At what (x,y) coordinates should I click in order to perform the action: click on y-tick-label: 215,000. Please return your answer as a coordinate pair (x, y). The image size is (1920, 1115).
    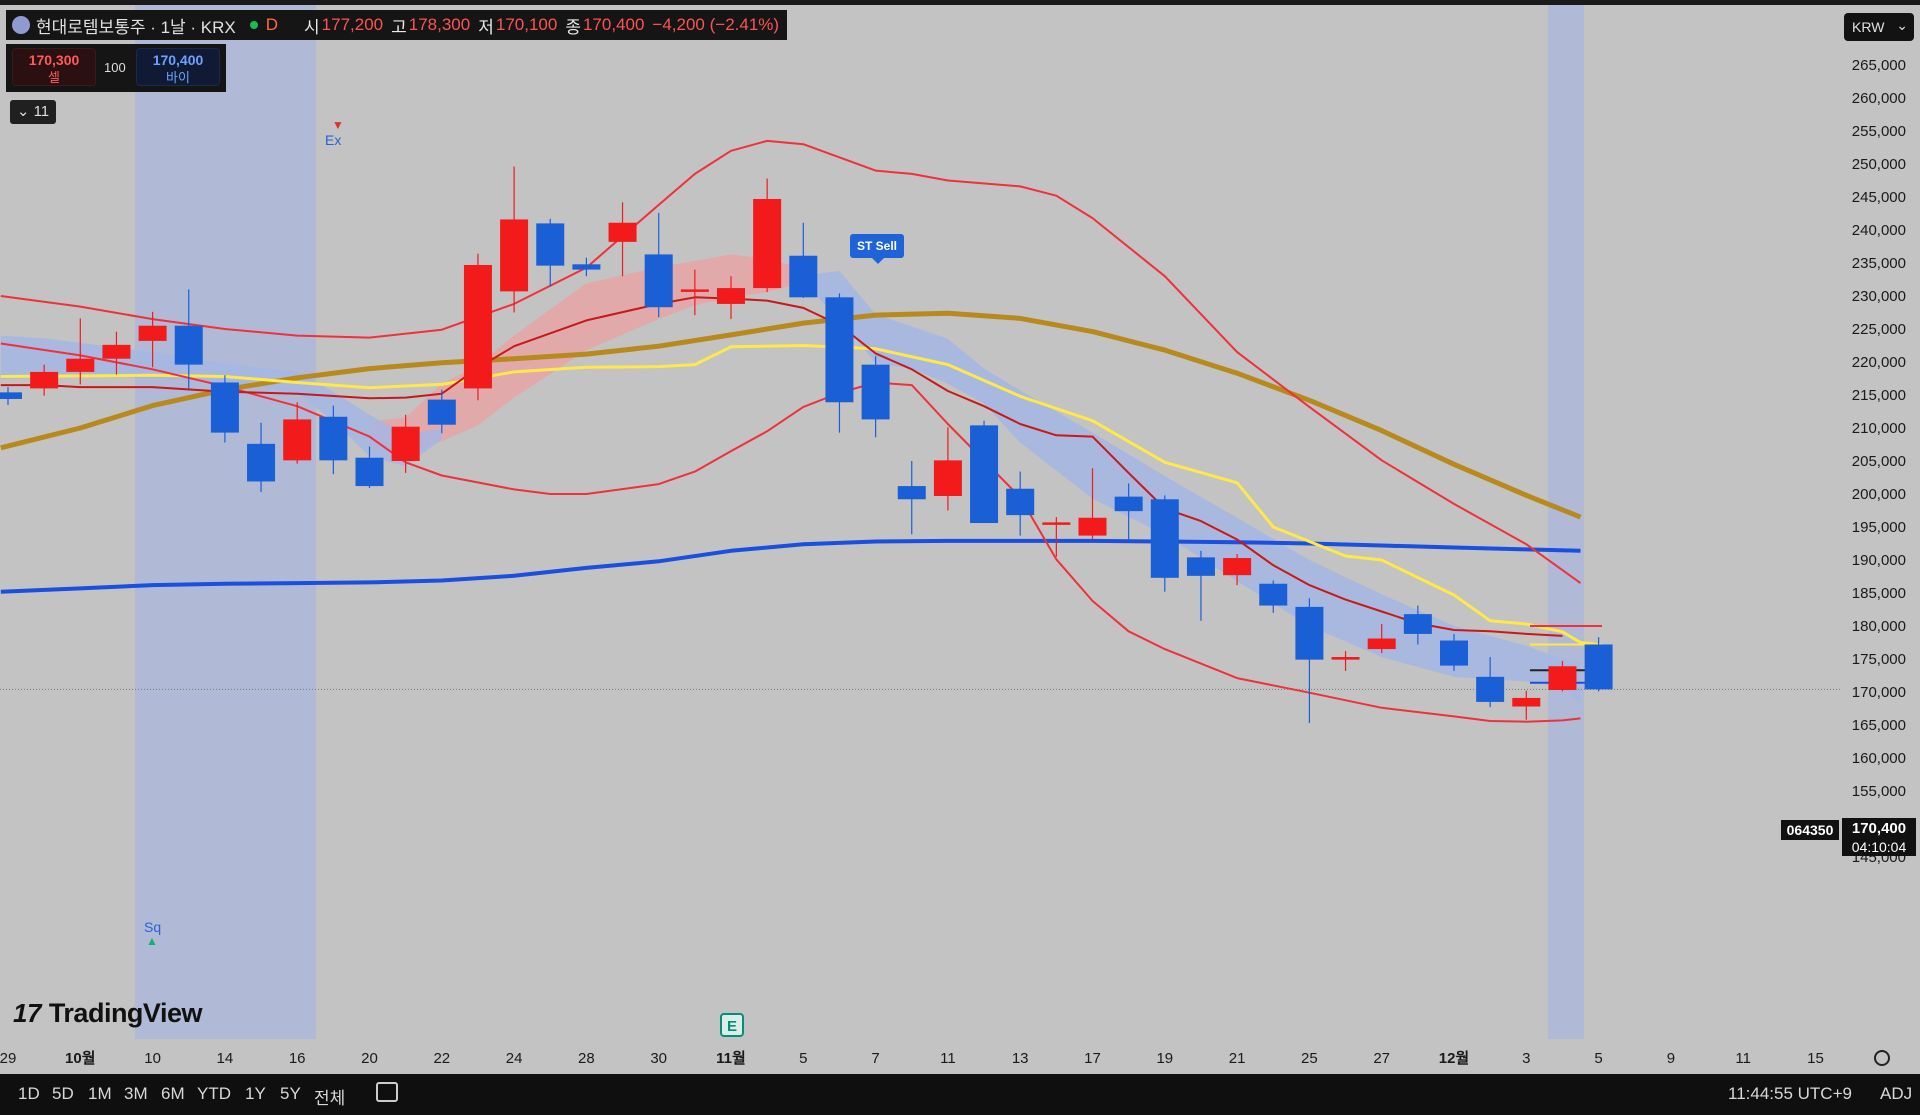
    Looking at the image, I should click on (1879, 395).